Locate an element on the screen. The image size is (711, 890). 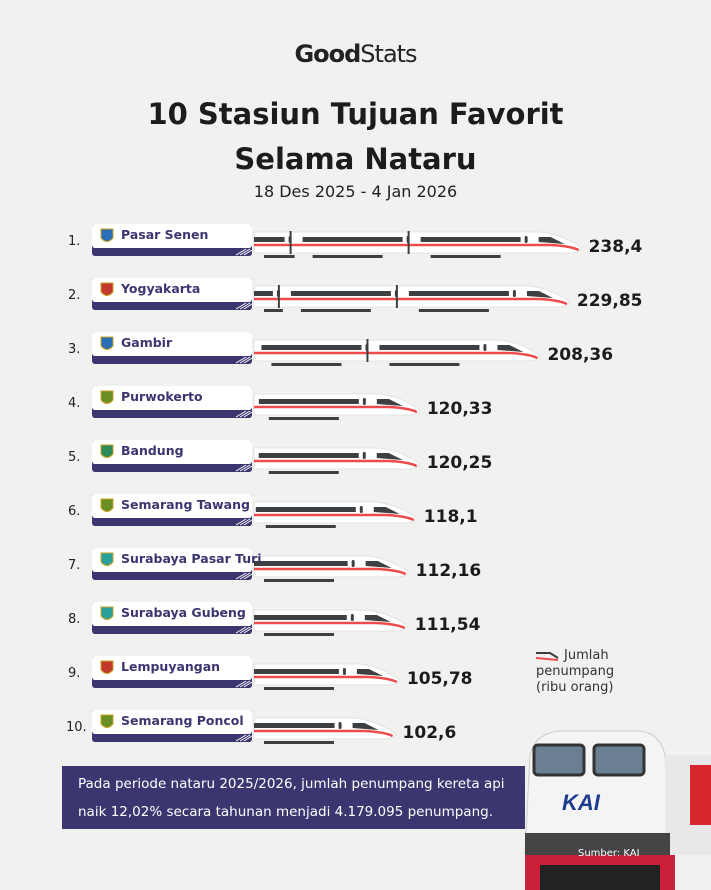
station-name: Lempuyangan is located at coordinates (170, 666).